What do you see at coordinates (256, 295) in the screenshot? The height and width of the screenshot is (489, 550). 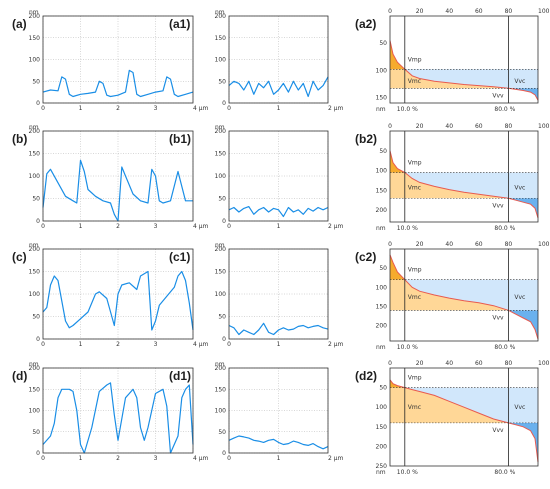 I see `chart-panel-c1: (c1) nm 0 50 100 150 200 0 1 2 µm` at bounding box center [256, 295].